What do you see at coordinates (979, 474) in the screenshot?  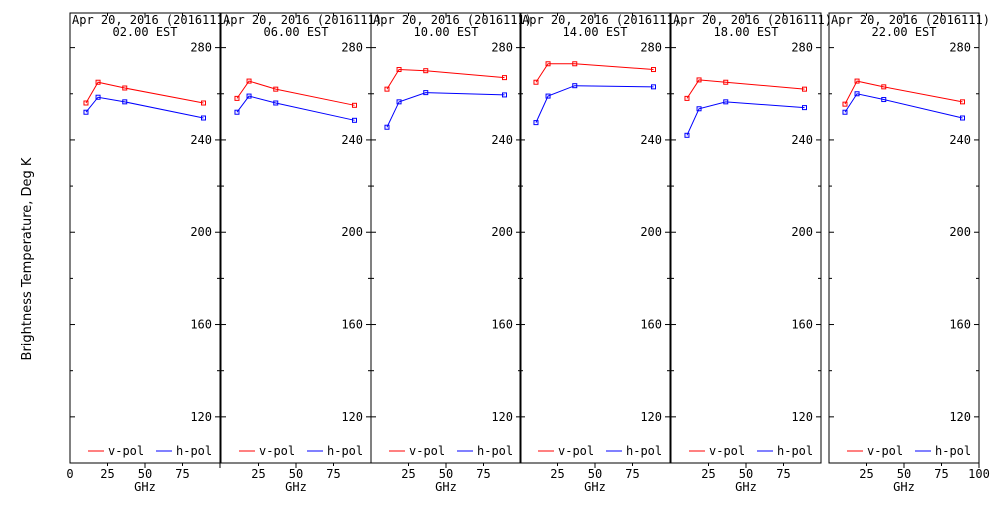 I see `x-tick-label: 100` at bounding box center [979, 474].